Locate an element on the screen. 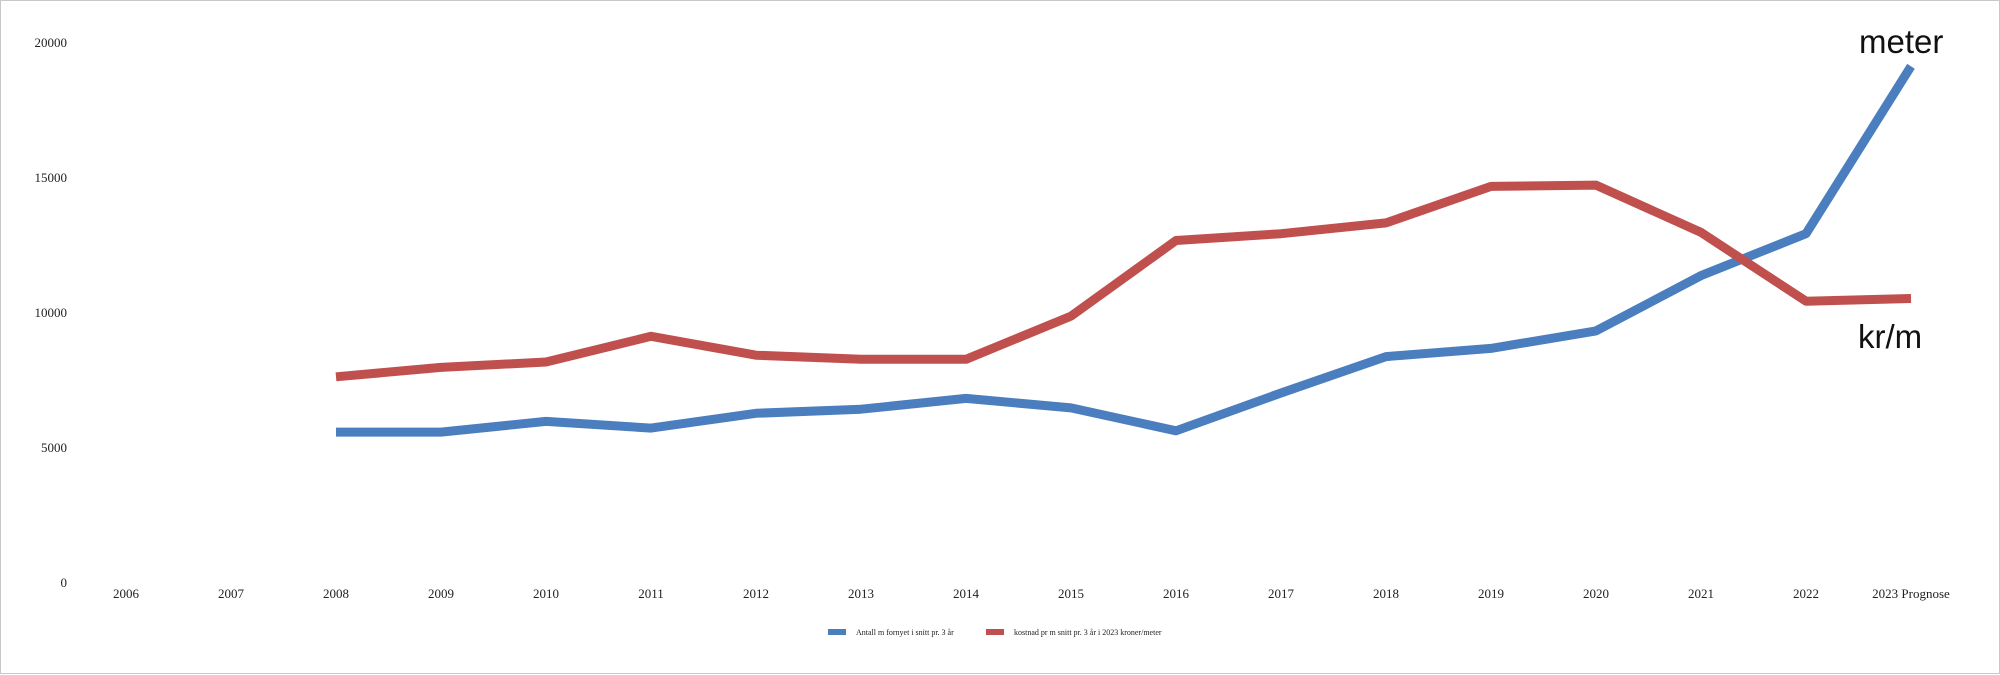 This screenshot has width=2000, height=675. x-tick-label: 2017 is located at coordinates (1281, 593).